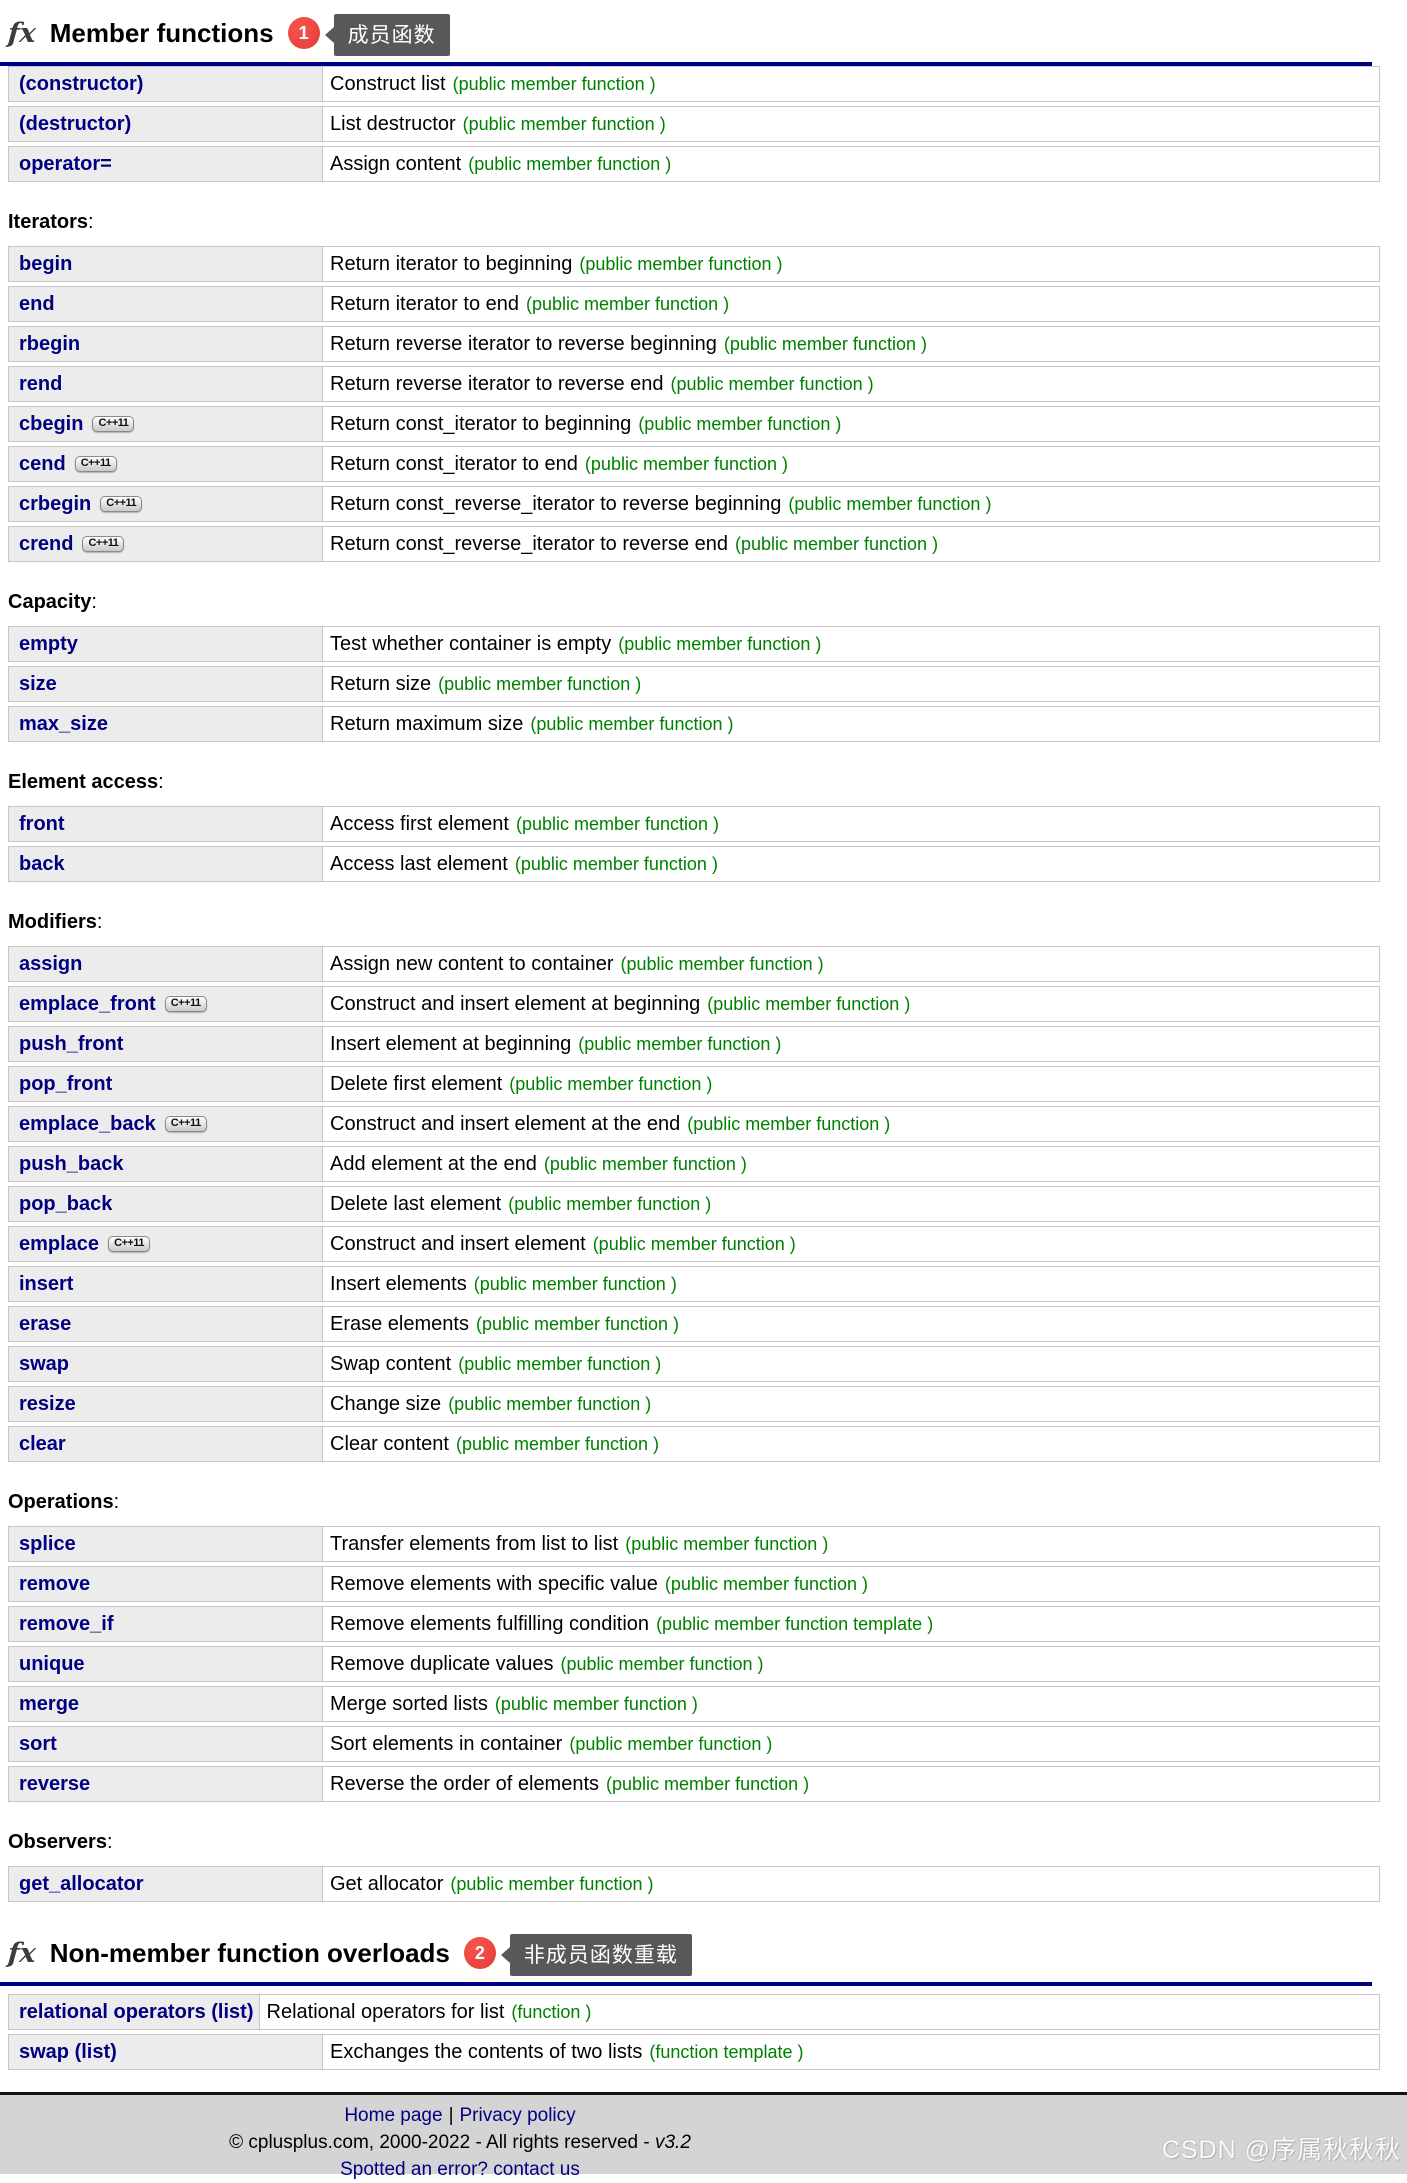  What do you see at coordinates (55, 1783) in the screenshot?
I see `function-link: reverse` at bounding box center [55, 1783].